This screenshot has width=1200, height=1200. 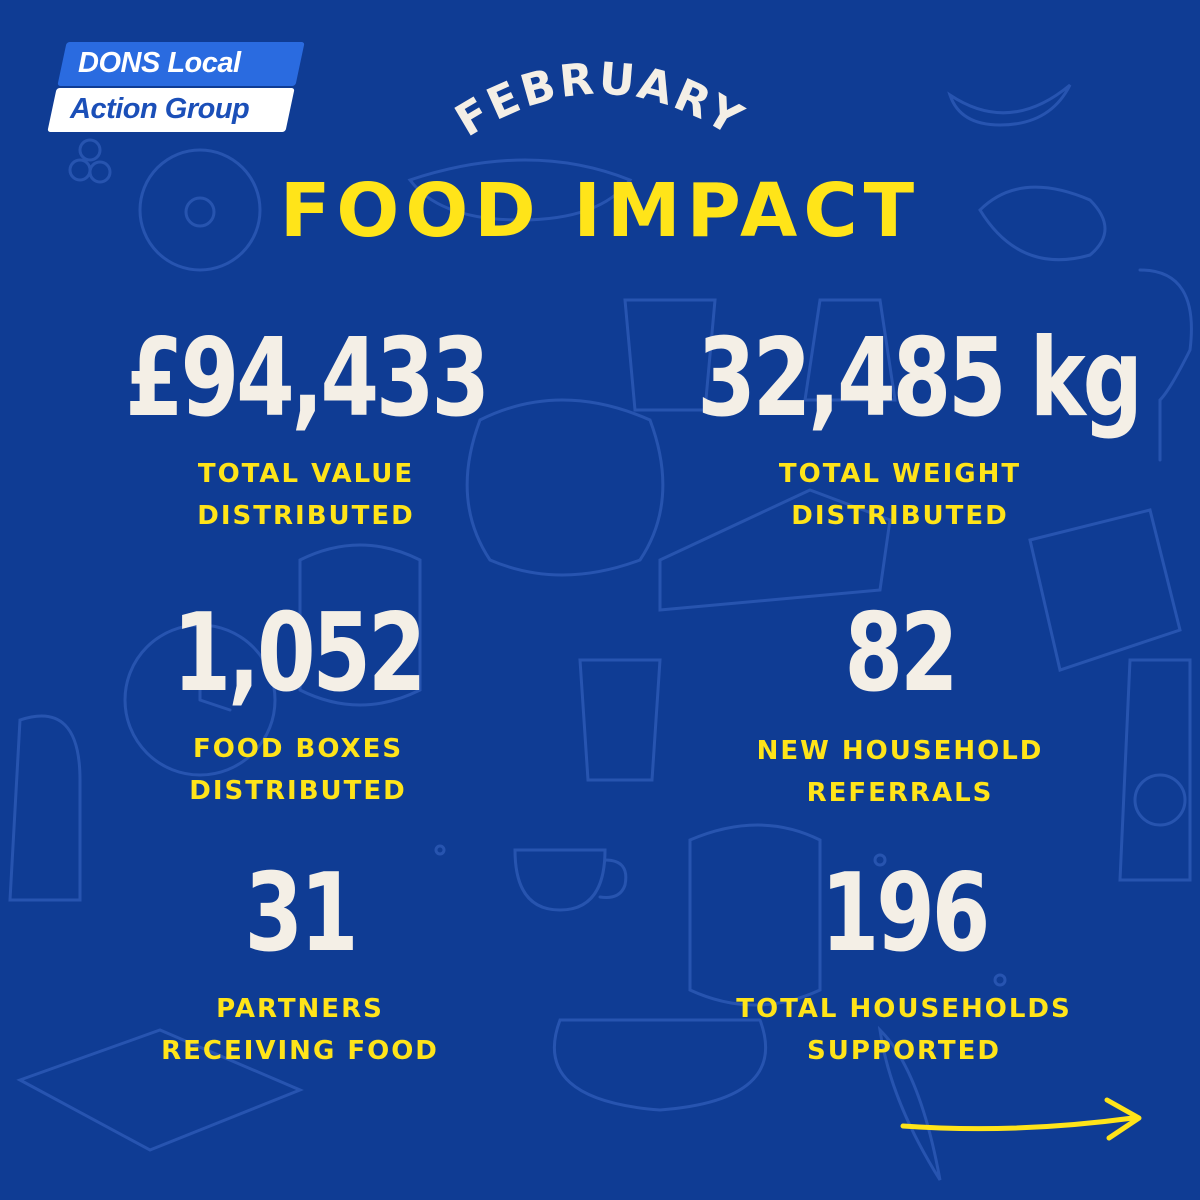 What do you see at coordinates (920, 378) in the screenshot?
I see `stat-value: 32,485 kg` at bounding box center [920, 378].